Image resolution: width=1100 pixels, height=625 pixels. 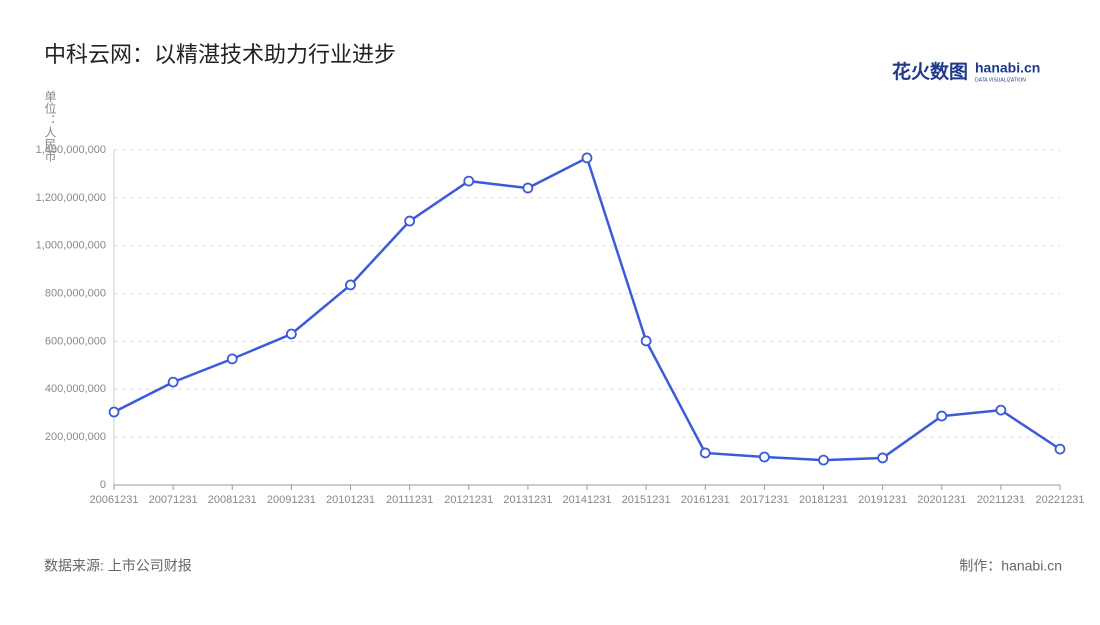 What do you see at coordinates (75, 341) in the screenshot?
I see `y-tick-label: 600,000,000` at bounding box center [75, 341].